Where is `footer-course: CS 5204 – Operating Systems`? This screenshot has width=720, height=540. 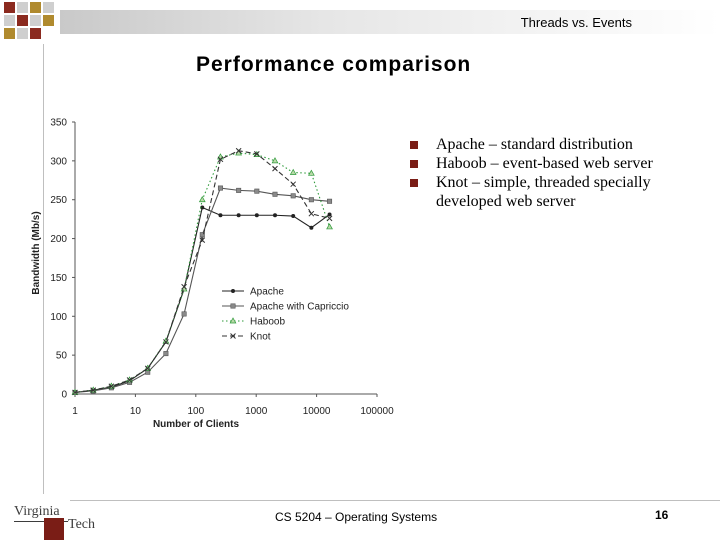 footer-course: CS 5204 – Operating Systems is located at coordinates (356, 517).